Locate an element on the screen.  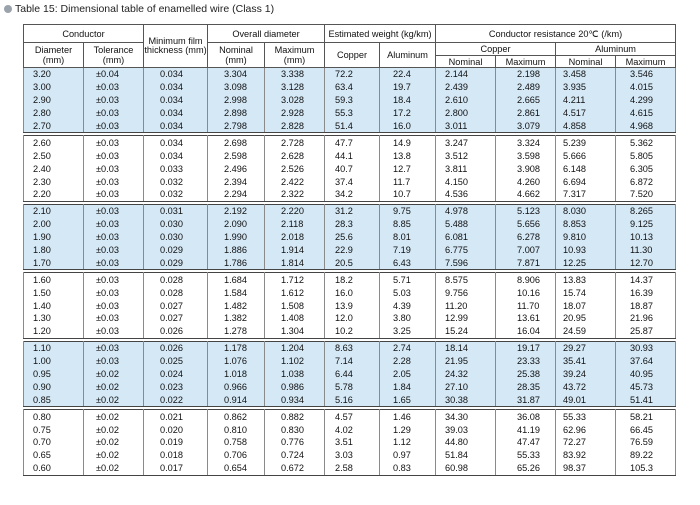
res-aluminum-nominal-cell: 4.211 is located at coordinates (586, 100).